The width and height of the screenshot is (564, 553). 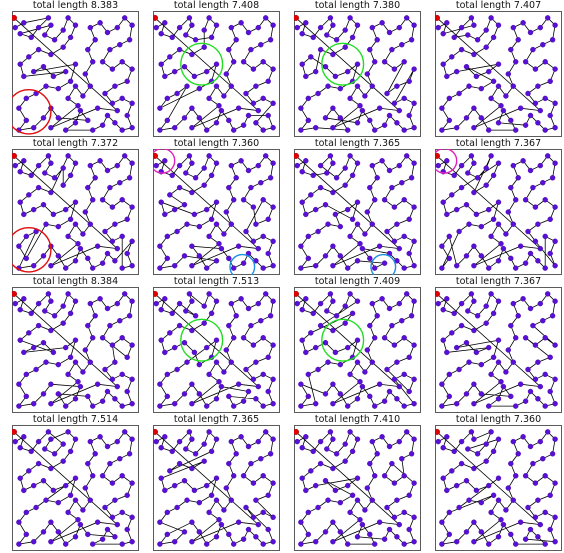 What do you see at coordinates (216, 143) in the screenshot?
I see `panel-title: total length 7.360` at bounding box center [216, 143].